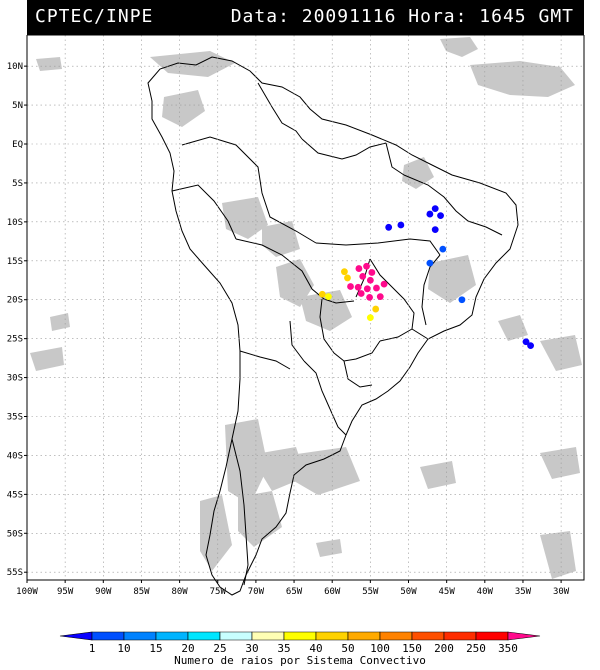 The image size is (600, 670). What do you see at coordinates (17, 145) in the screenshot?
I see `lat-tick-label: EQ` at bounding box center [17, 145].